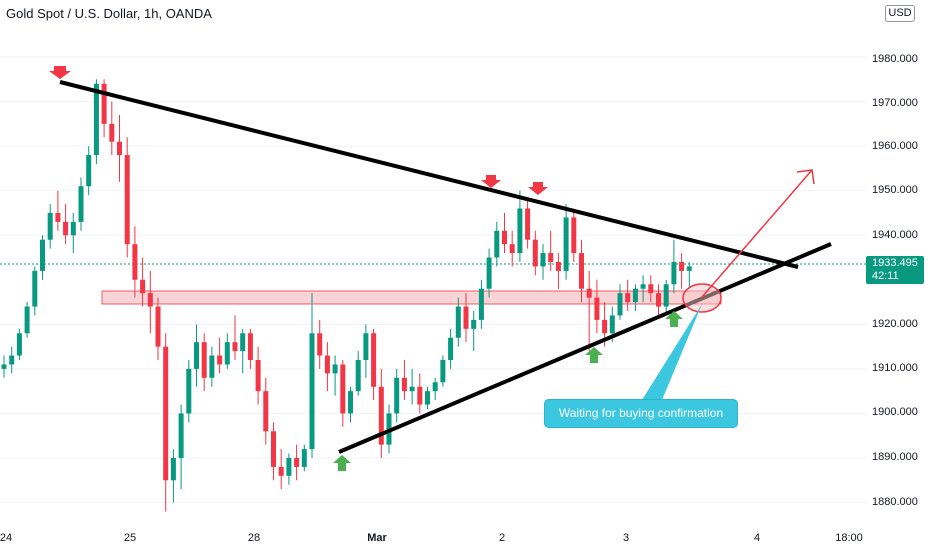 This screenshot has width=932, height=550. I want to click on last-price-tag: 1933.495 42:11, so click(895, 270).